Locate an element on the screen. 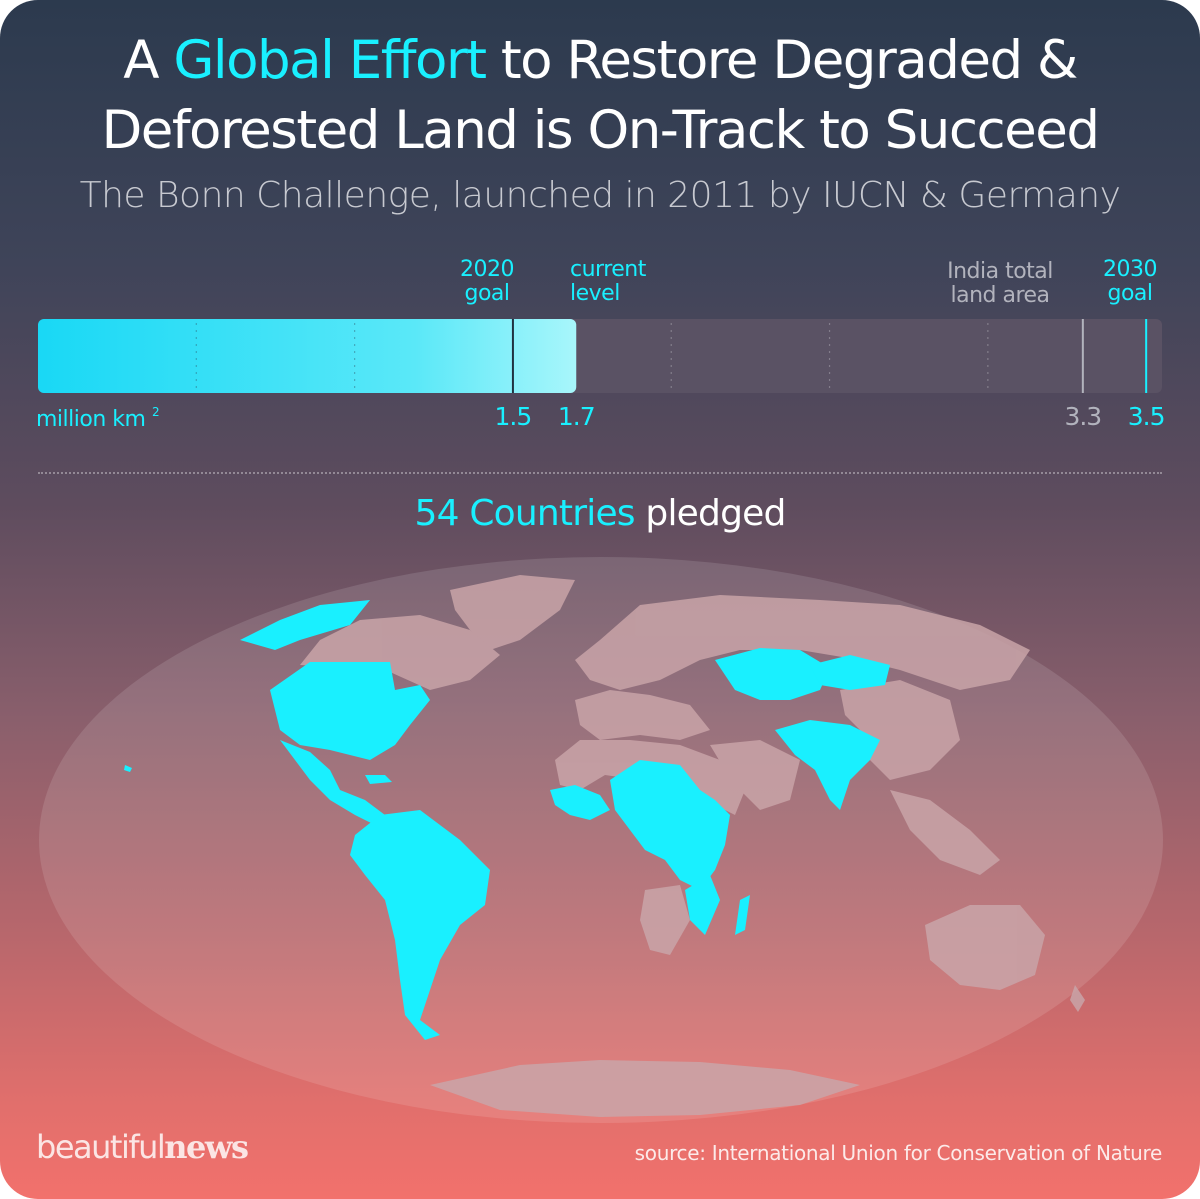  marker-label-2020-goal: 2020 goal is located at coordinates (487, 281).